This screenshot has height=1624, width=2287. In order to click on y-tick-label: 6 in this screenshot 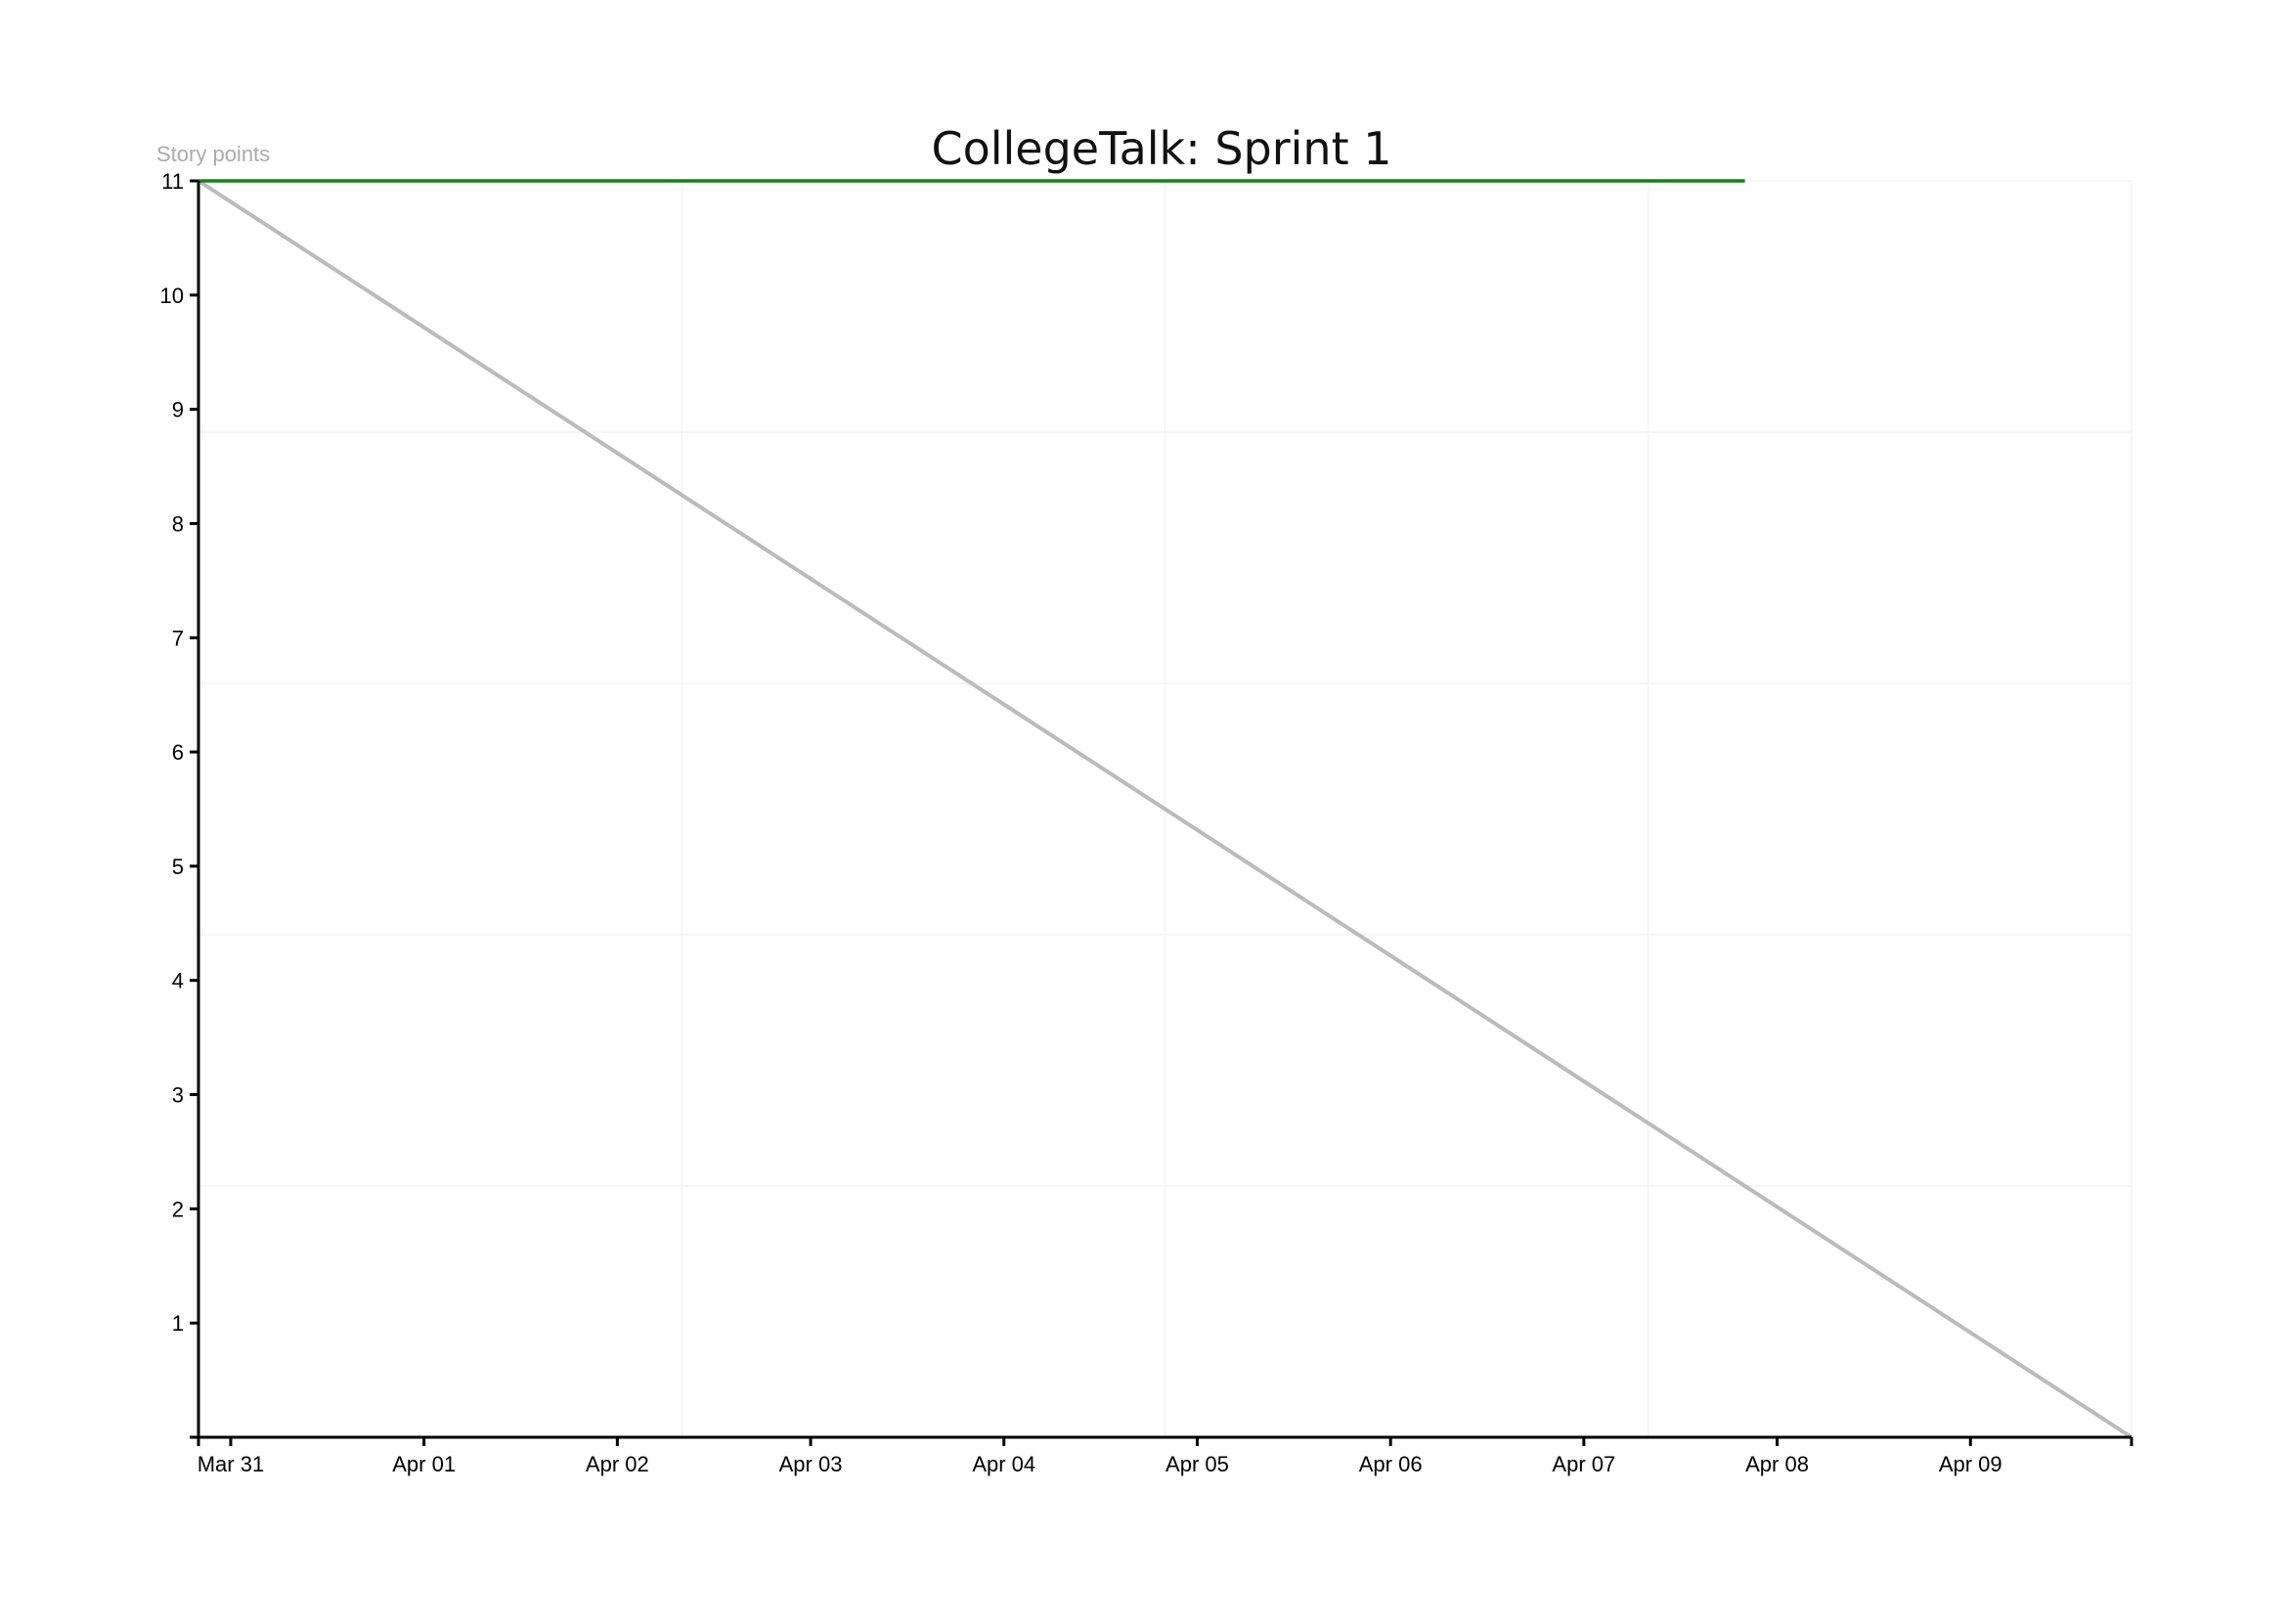, I will do `click(178, 753)`.